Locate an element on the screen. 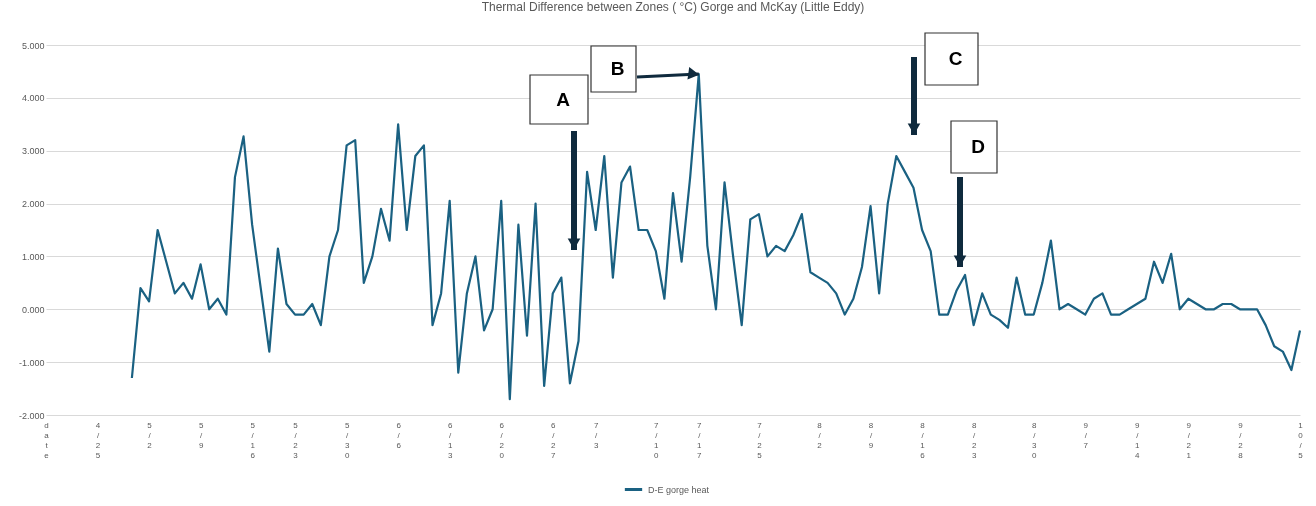  x-tick-label: 6/20 is located at coordinates (502, 440).